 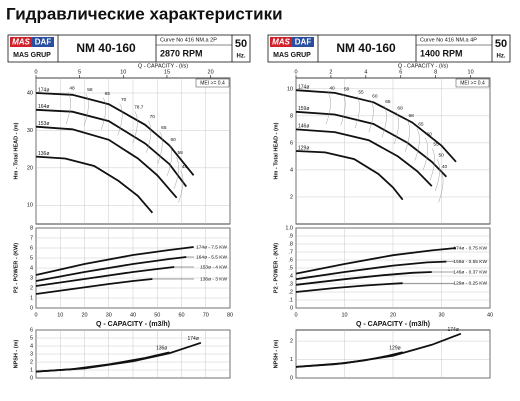 What do you see at coordinates (213, 279) in the screenshot?
I see `curve-label: 136ø - 3 KW` at bounding box center [213, 279].